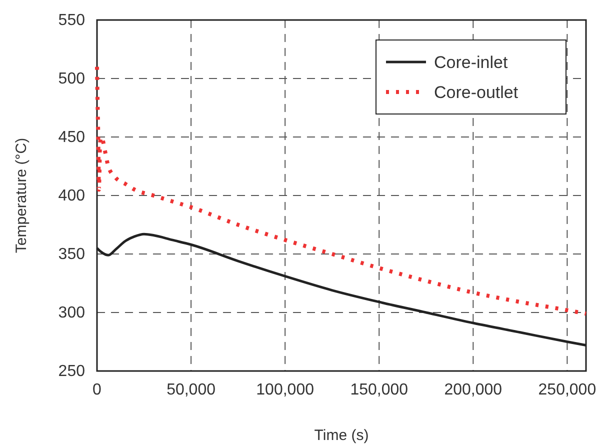  I want to click on x-tick-label: 250,000, so click(567, 389).